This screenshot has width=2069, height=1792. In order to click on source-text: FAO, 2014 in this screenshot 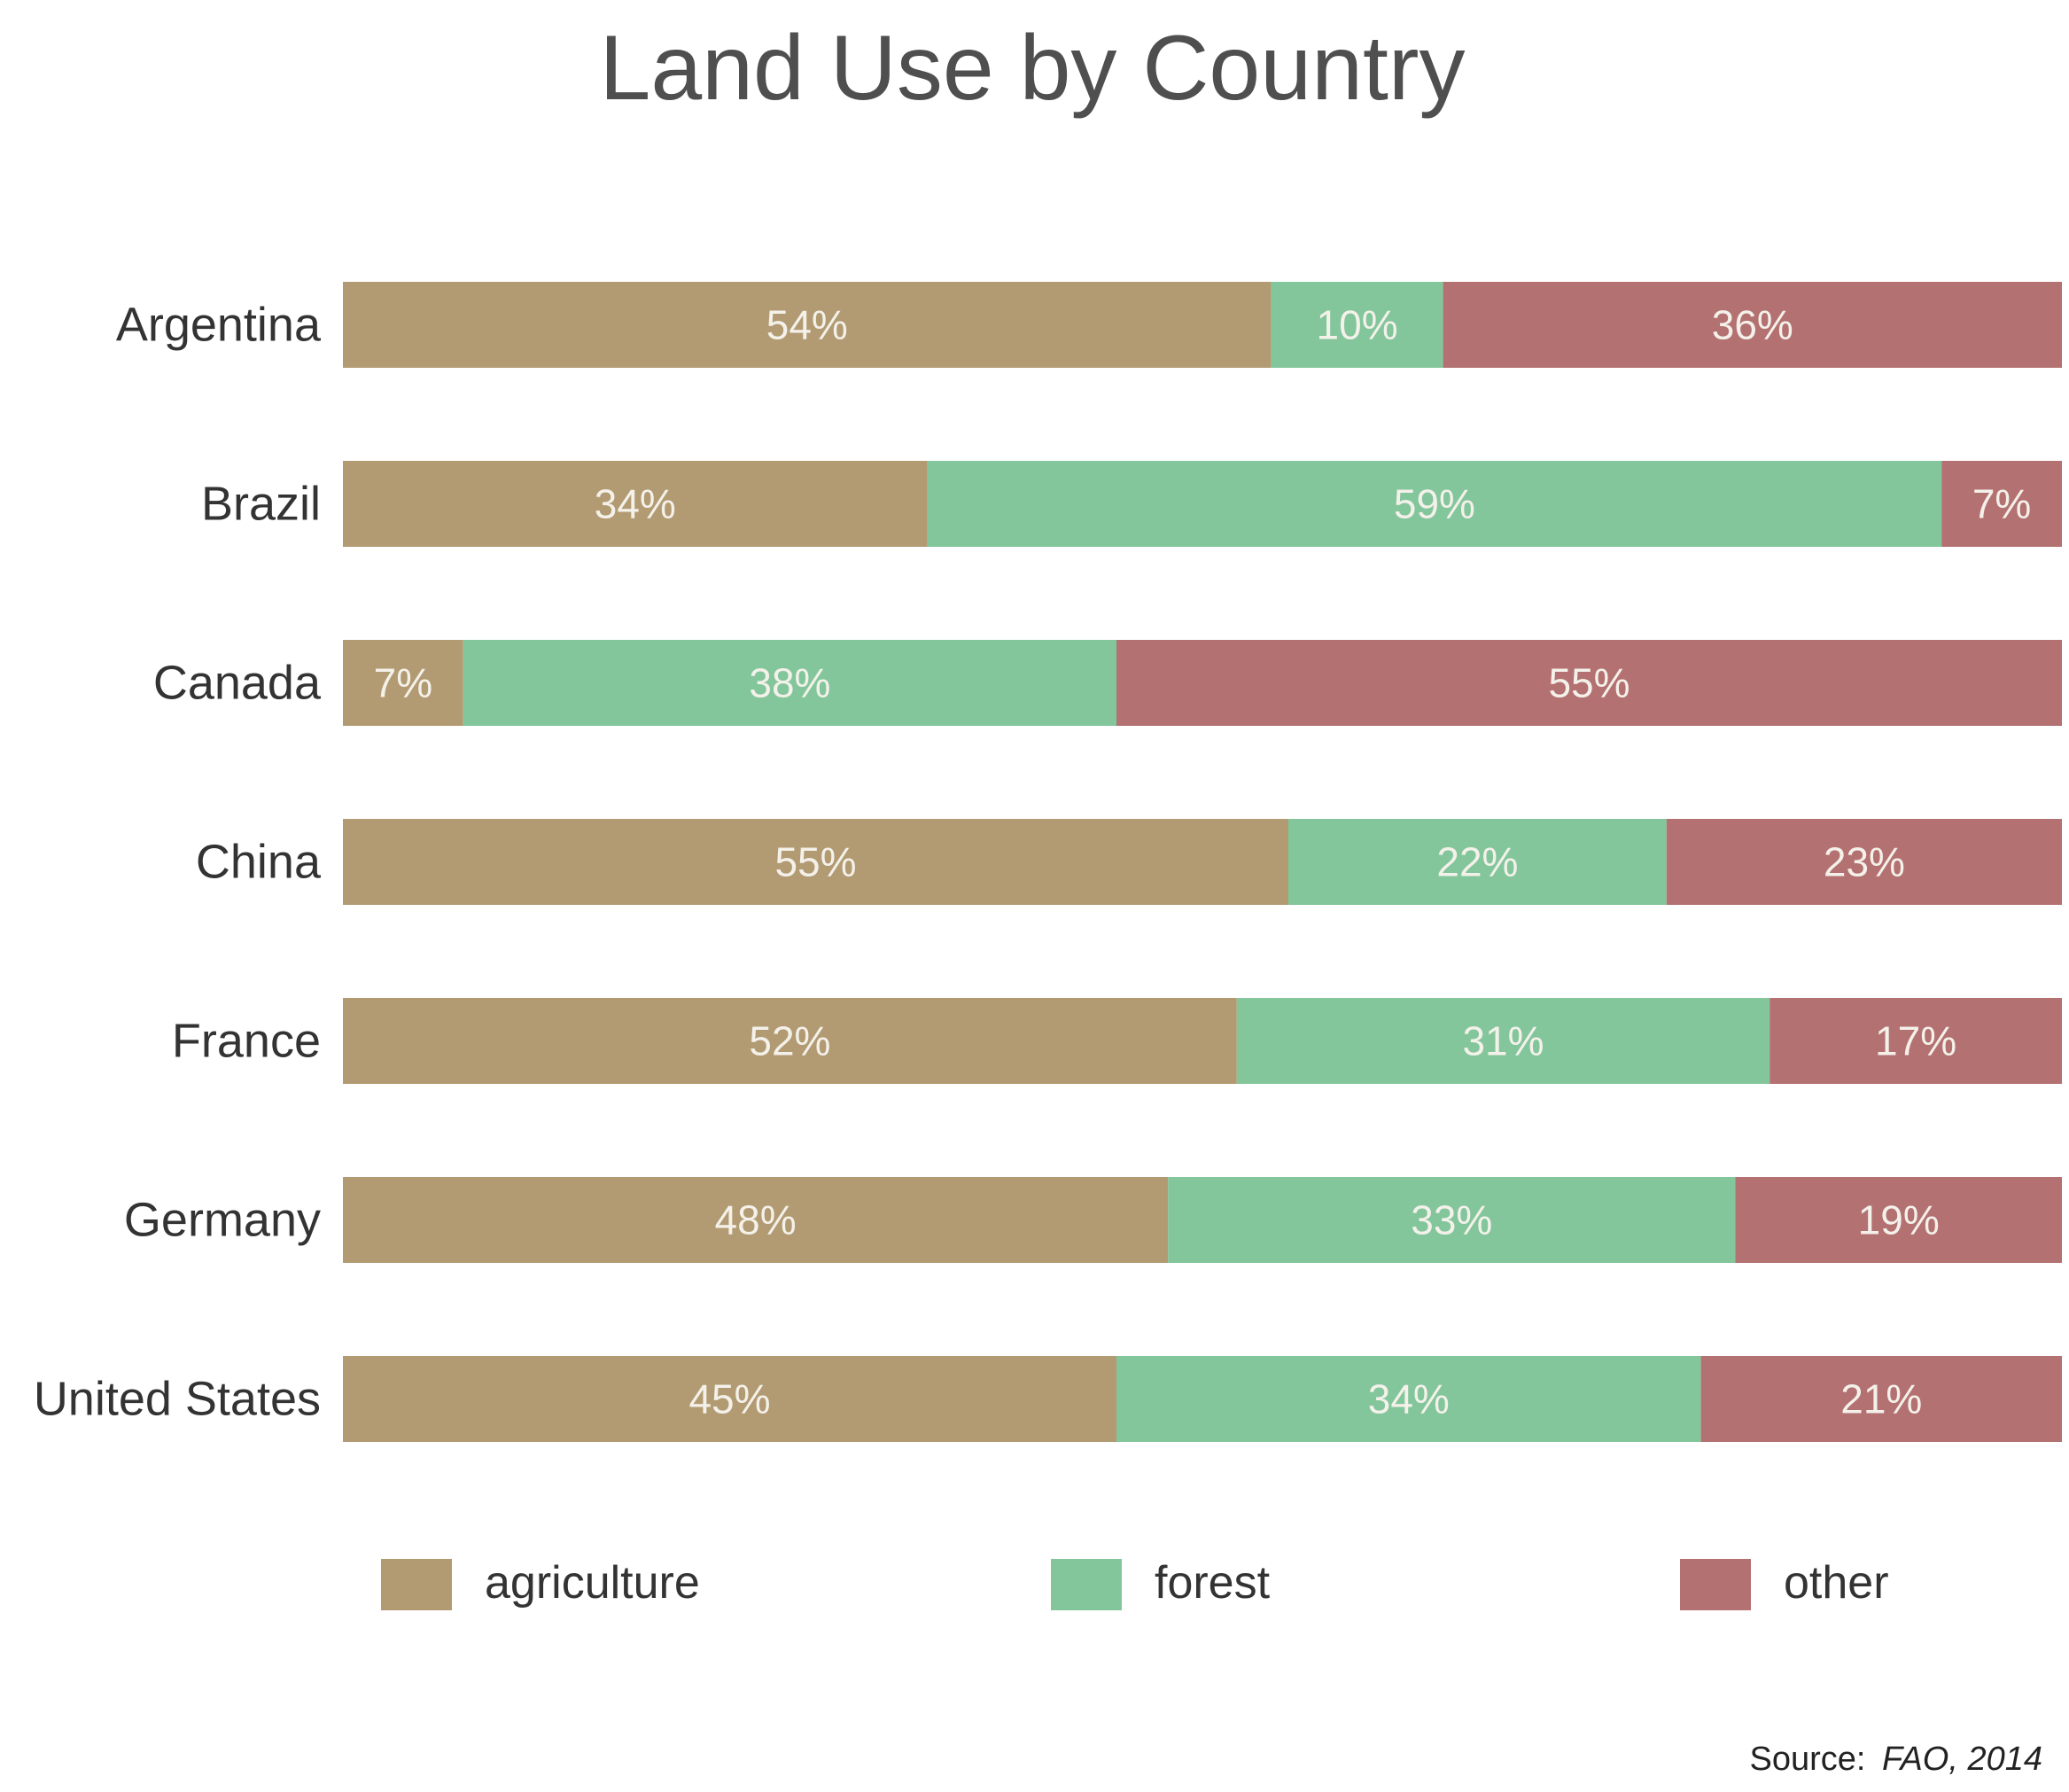, I will do `click(1962, 1759)`.